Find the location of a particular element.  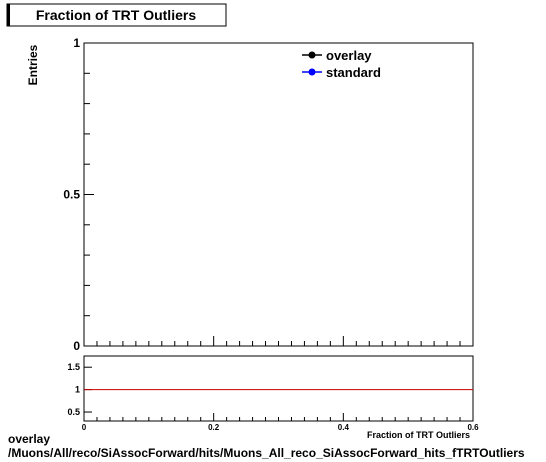

y-tick-label: 1 is located at coordinates (76, 43).